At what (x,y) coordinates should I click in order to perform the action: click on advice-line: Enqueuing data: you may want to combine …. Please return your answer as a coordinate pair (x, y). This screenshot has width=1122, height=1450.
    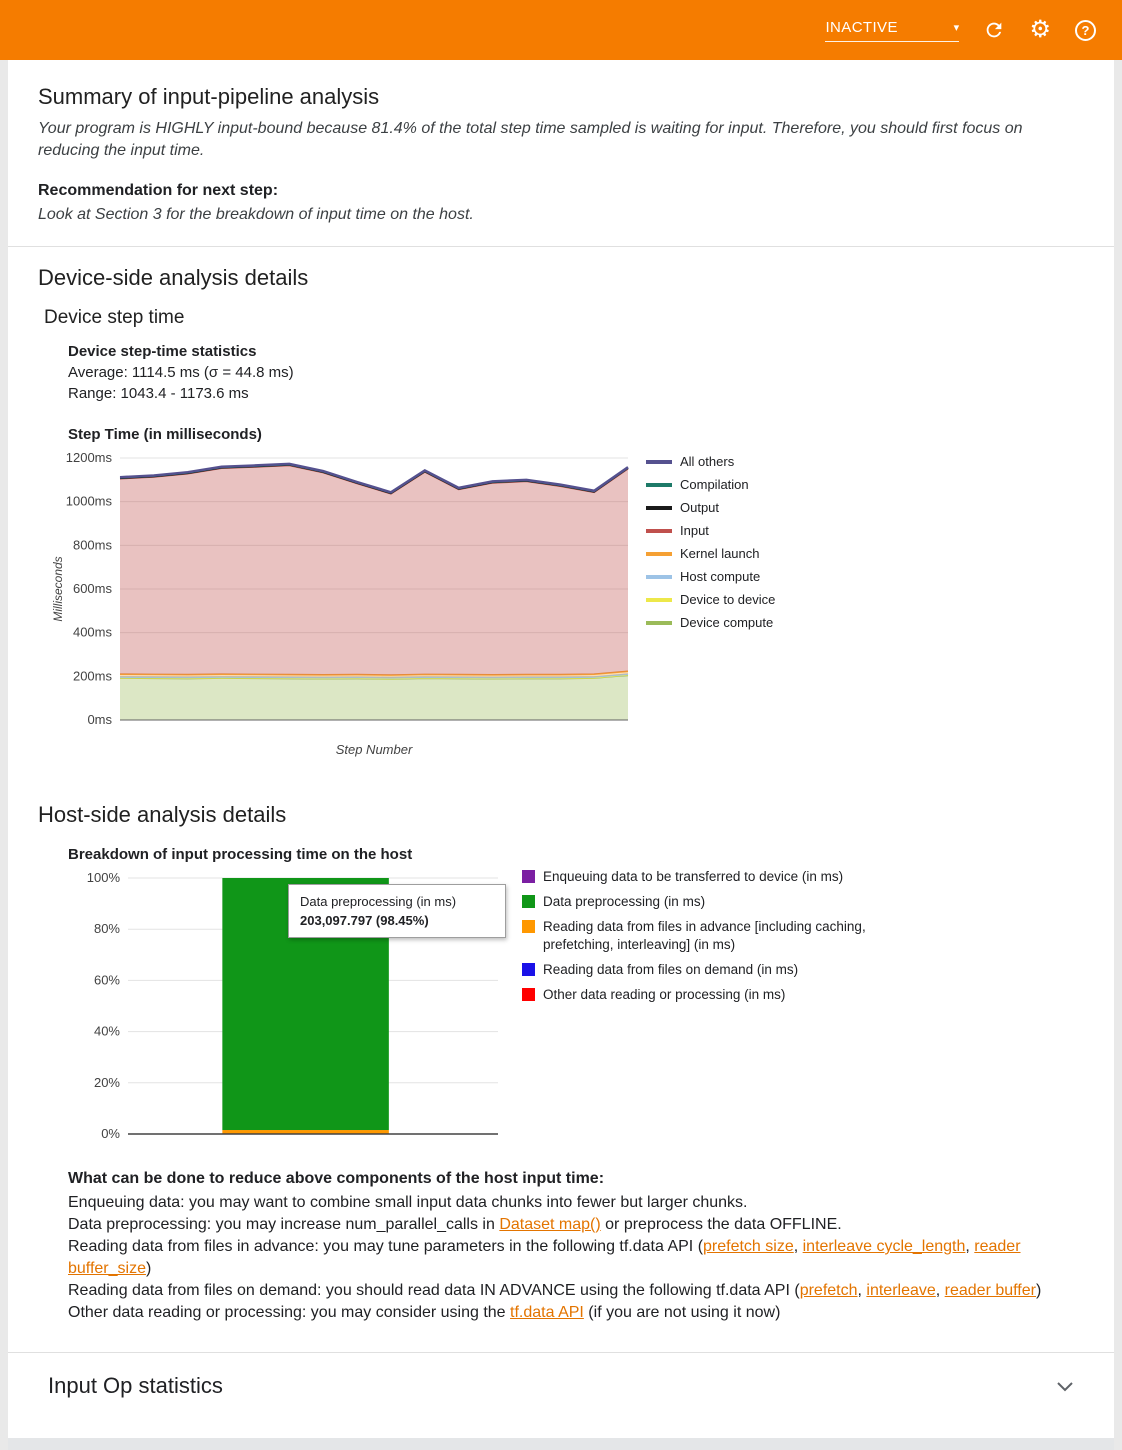
    Looking at the image, I should click on (576, 1203).